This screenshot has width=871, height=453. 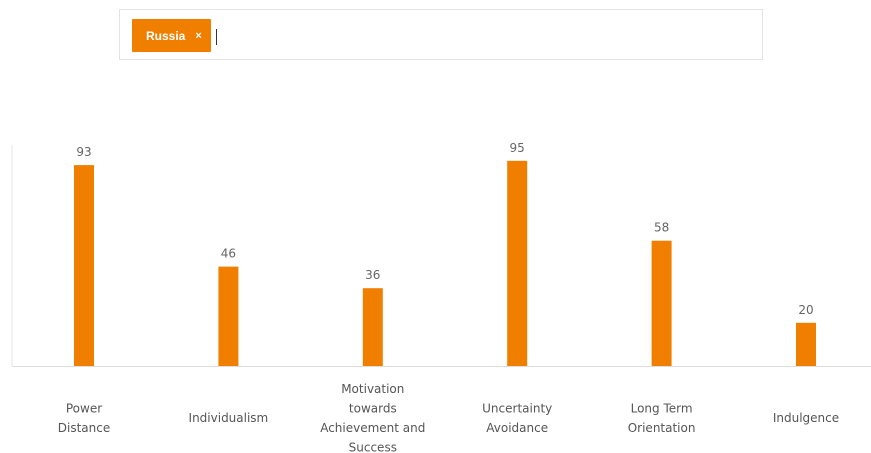 What do you see at coordinates (84, 408) in the screenshot?
I see `category-label: Power` at bounding box center [84, 408].